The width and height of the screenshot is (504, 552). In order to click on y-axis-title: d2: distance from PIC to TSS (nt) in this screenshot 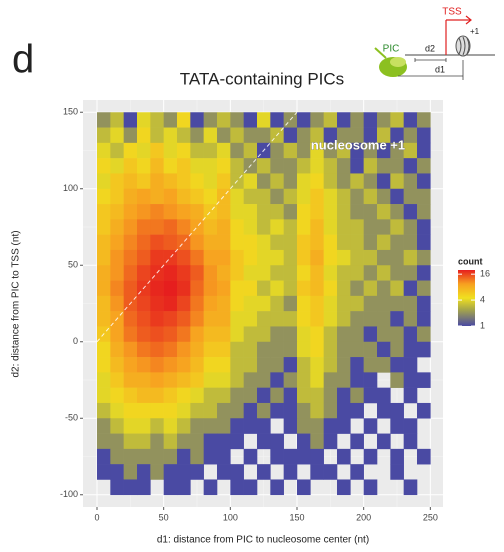, I will do `click(16, 303)`.